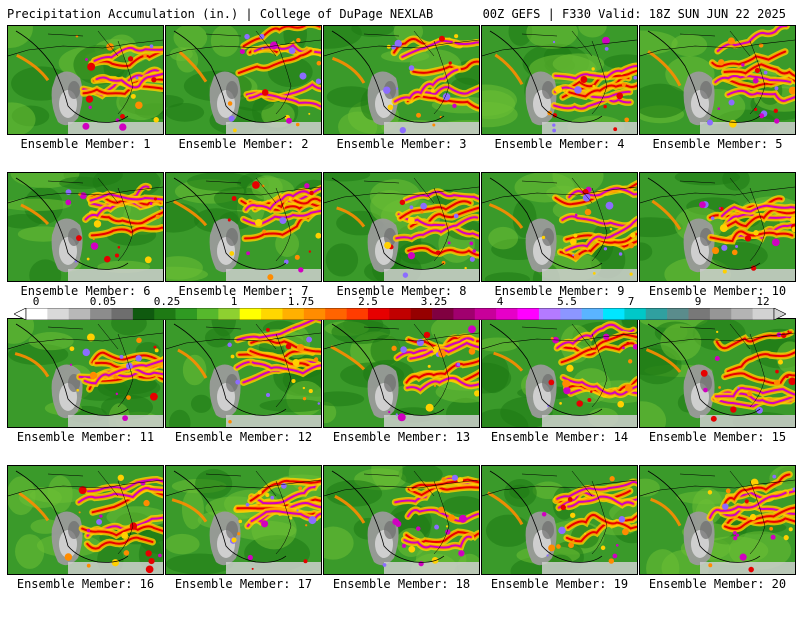 This screenshot has height=618, width=800. Describe the element at coordinates (779, 314) in the screenshot. I see `colorbar-max-arrow` at that location.